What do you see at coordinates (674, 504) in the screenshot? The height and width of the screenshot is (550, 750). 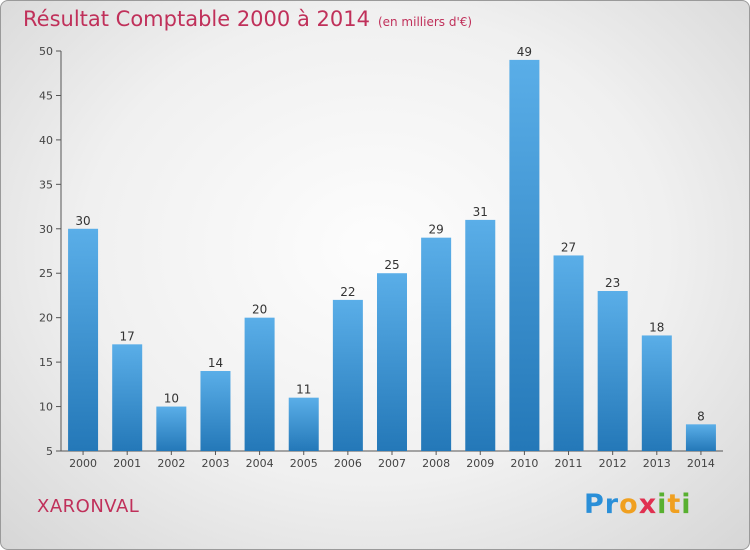 I see `logo-letter: t` at bounding box center [674, 504].